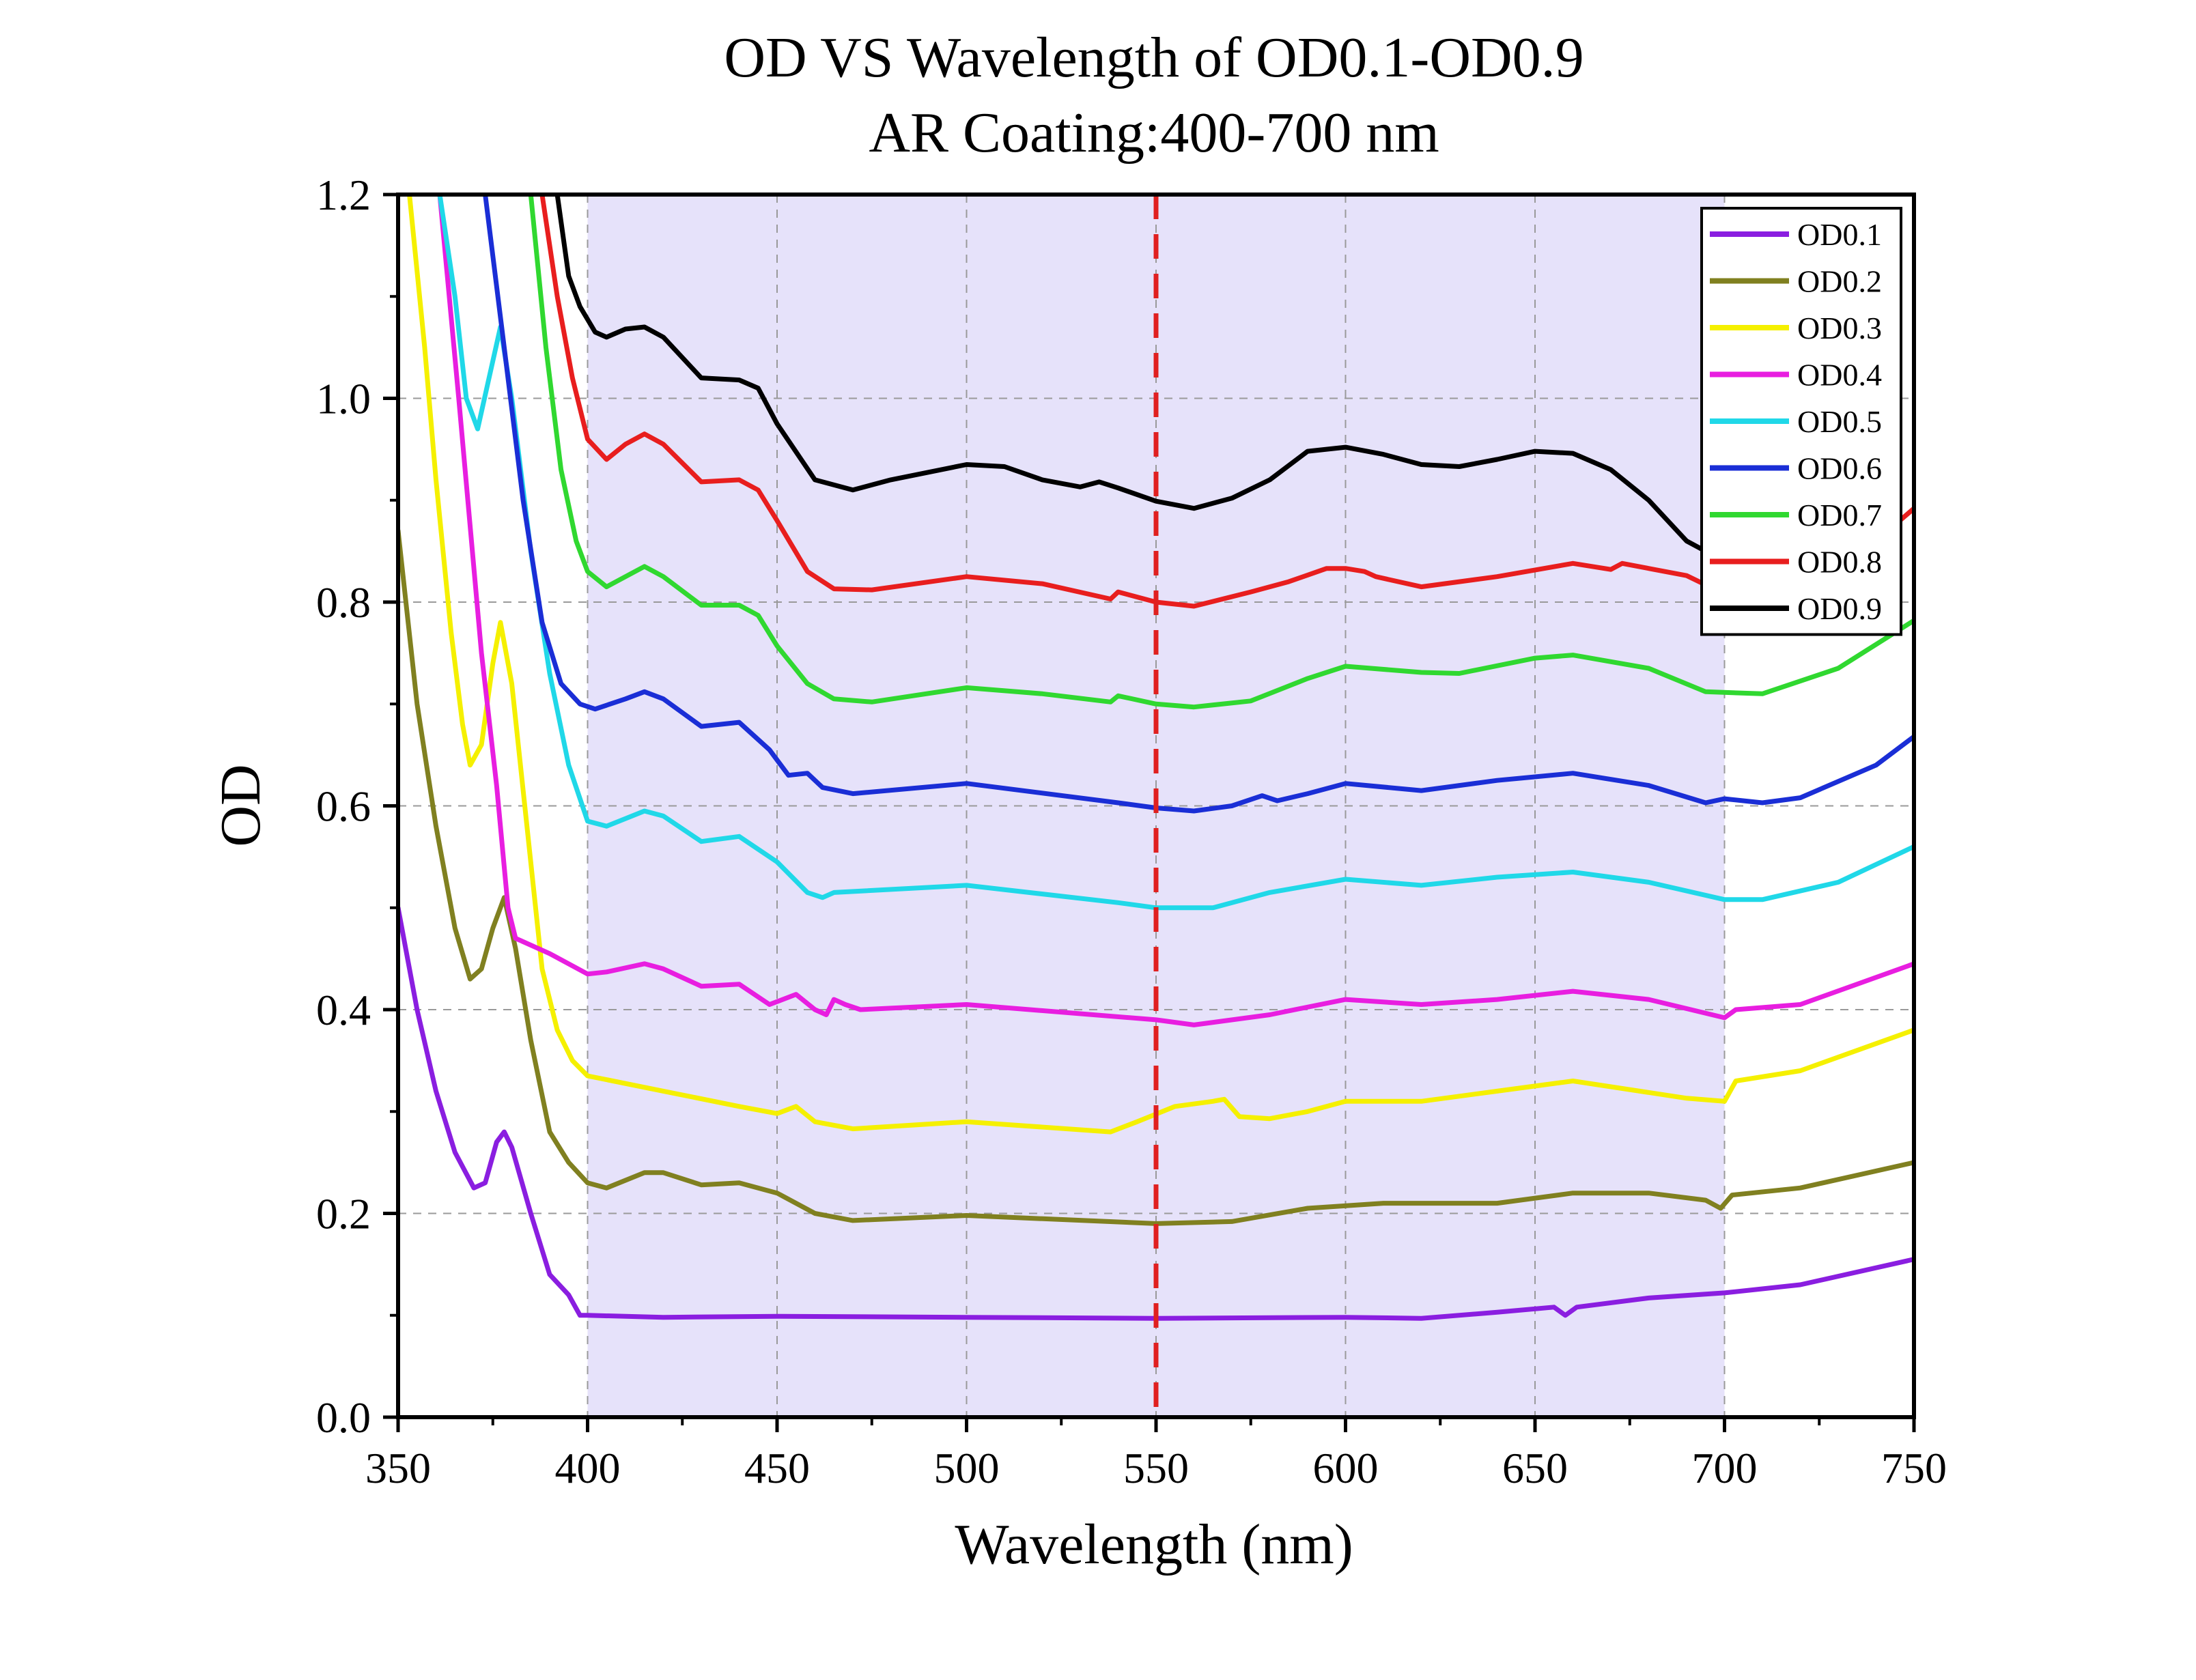  Describe the element at coordinates (1840, 328) in the screenshot. I see `legend-label: OD0.3` at that location.